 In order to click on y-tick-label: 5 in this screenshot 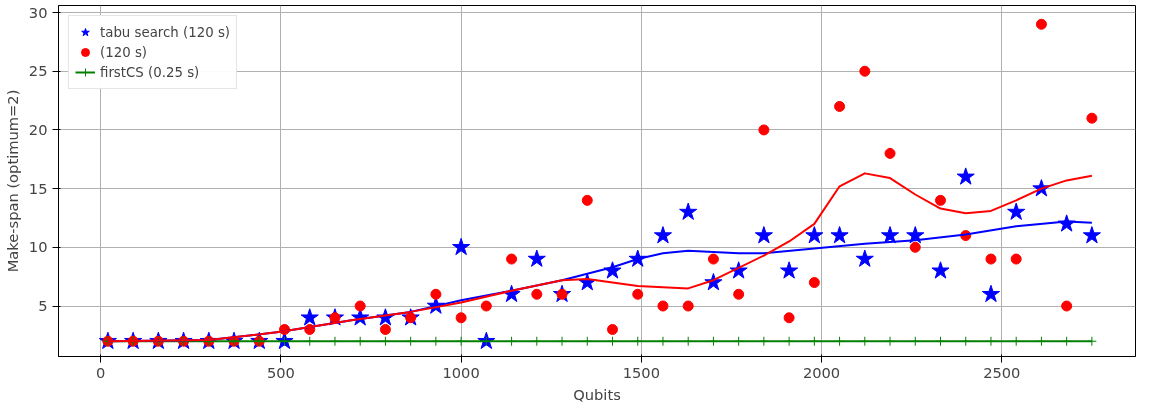, I will do `click(43, 306)`.